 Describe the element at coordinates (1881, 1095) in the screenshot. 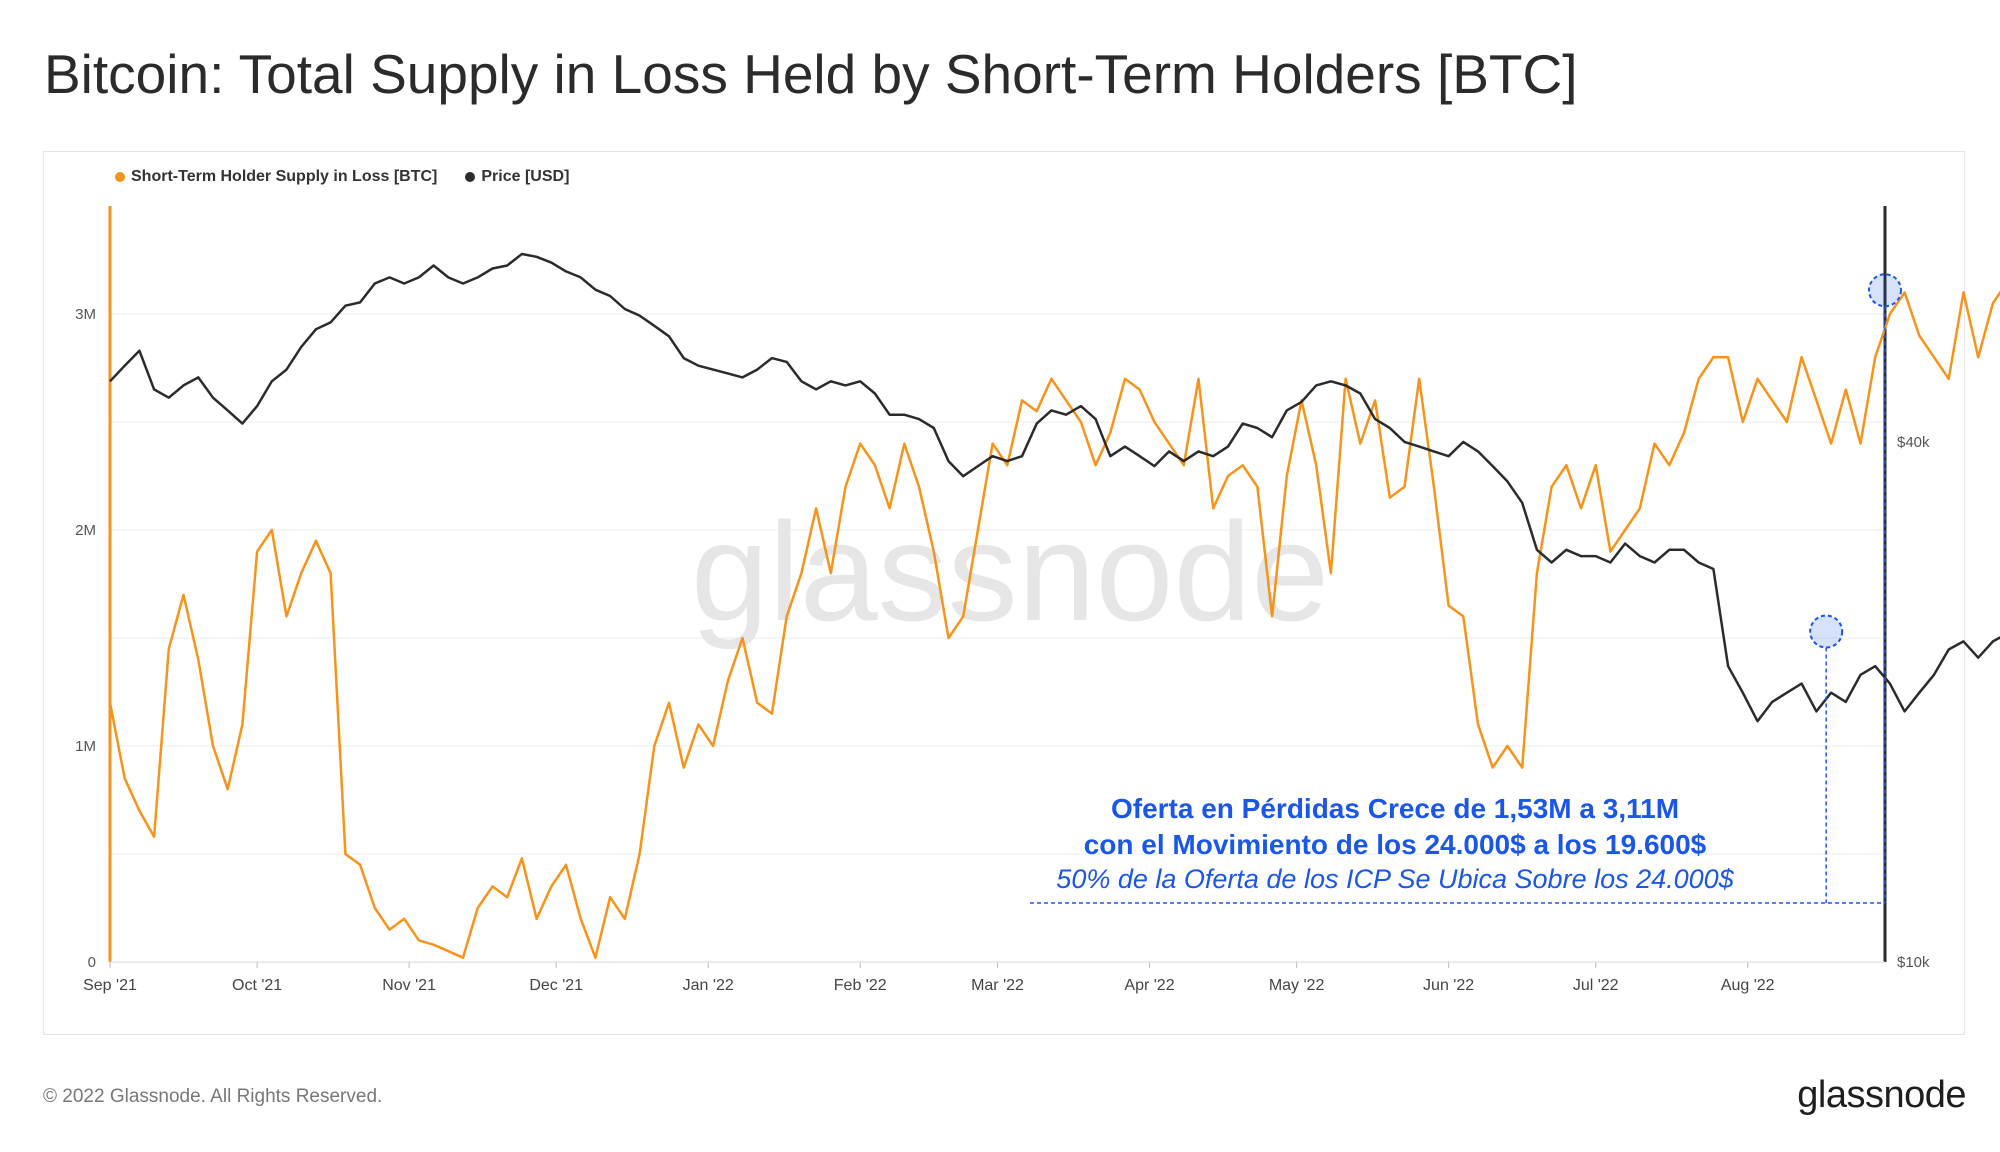

I see `glassnode-logo: glassnode` at that location.